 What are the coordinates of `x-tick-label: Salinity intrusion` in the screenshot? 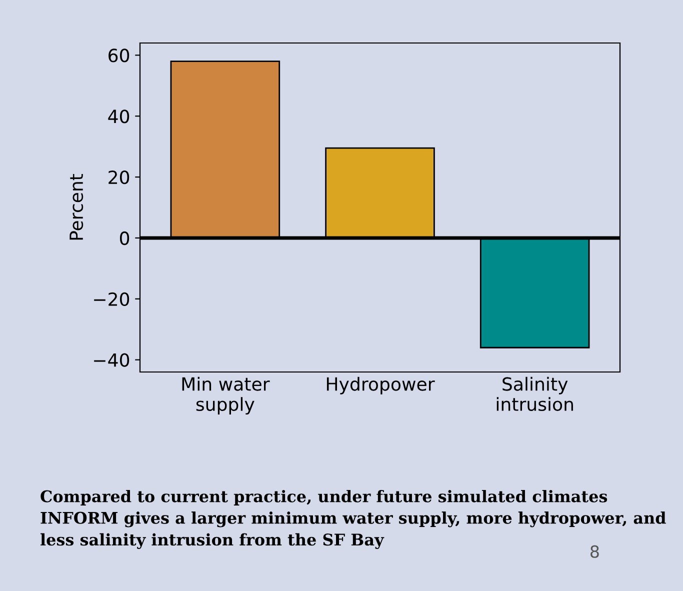 It's located at (534, 394).